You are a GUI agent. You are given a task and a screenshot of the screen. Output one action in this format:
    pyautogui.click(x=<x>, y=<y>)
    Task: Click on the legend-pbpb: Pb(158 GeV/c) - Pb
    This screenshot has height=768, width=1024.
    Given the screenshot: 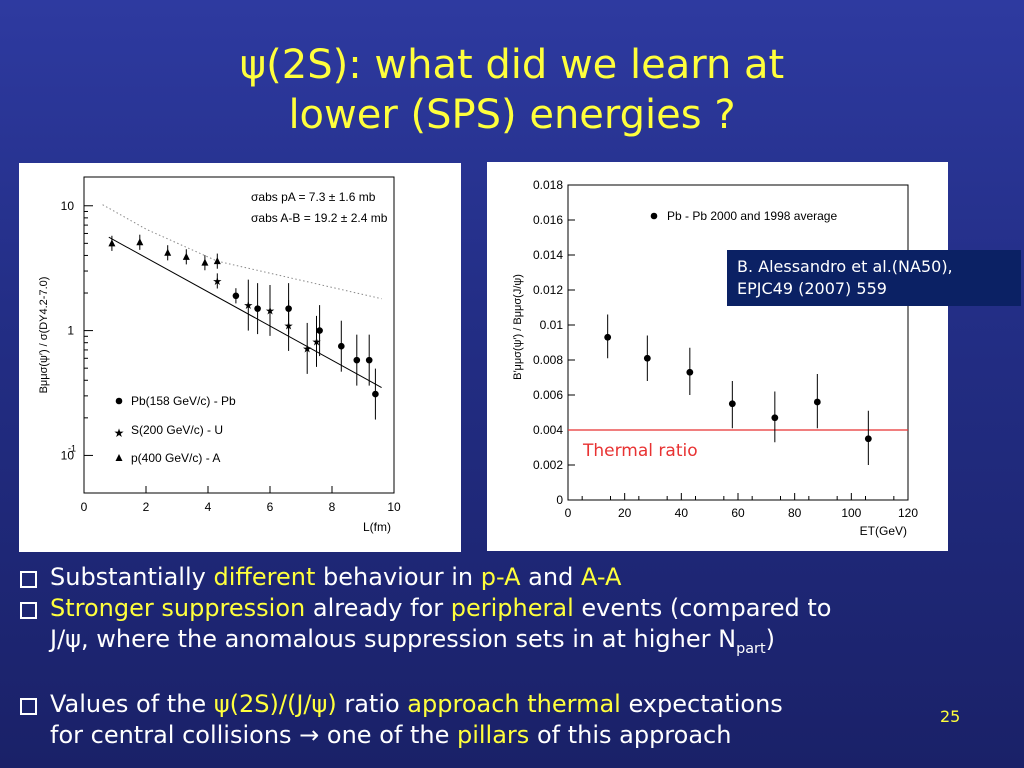 What is the action you would take?
    pyautogui.click(x=183, y=401)
    